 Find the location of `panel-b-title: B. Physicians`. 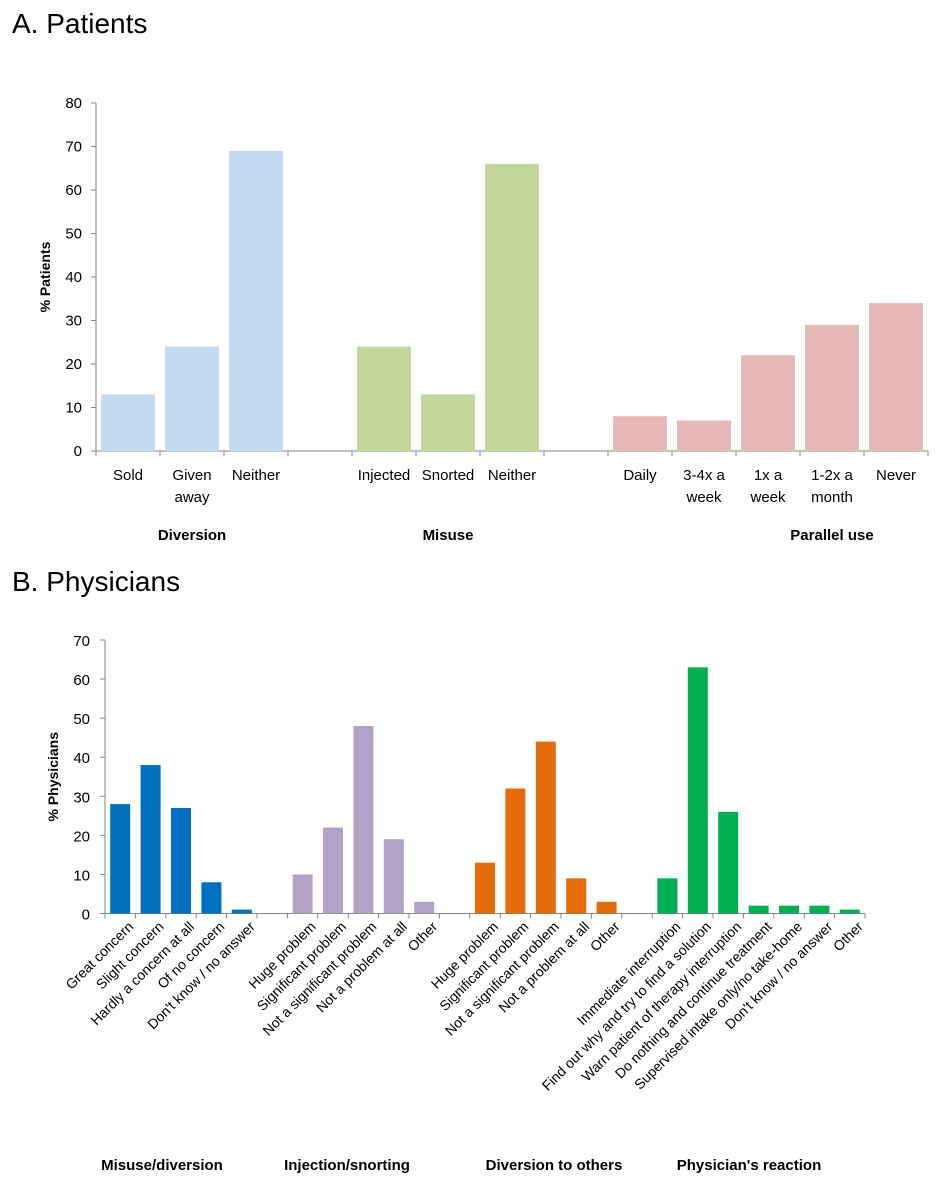

panel-b-title: B. Physicians is located at coordinates (96, 581).